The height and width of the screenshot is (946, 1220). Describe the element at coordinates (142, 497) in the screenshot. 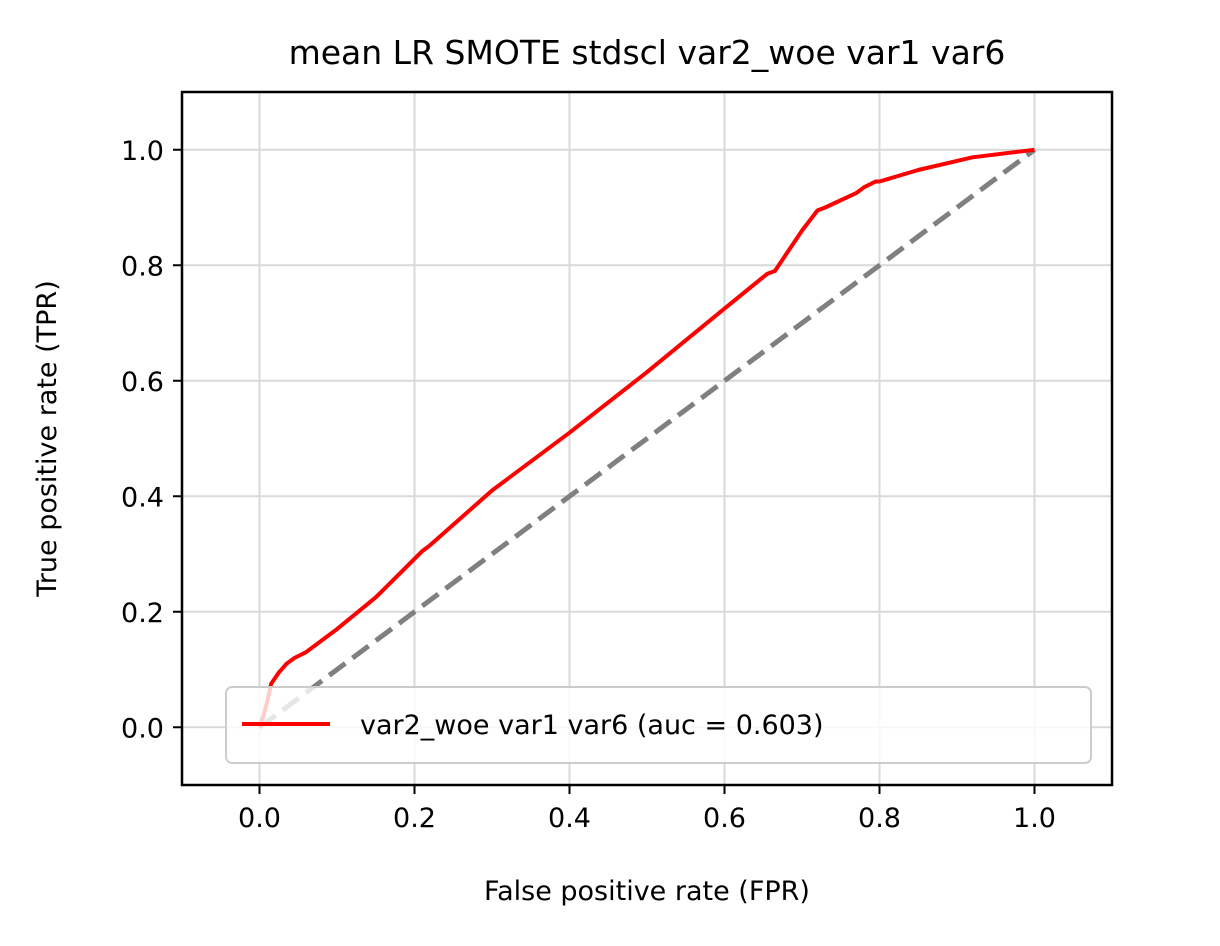

I see `y-tick-label: 0.4` at that location.